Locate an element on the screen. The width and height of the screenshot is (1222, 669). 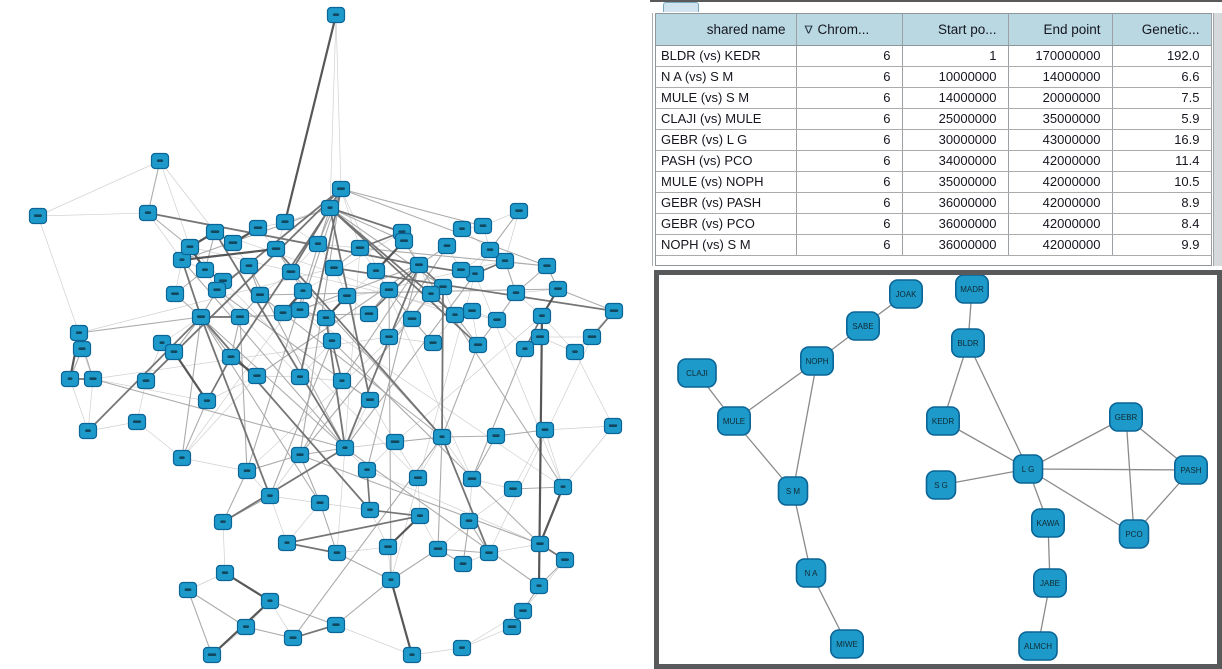
subnetwork-node: SABE is located at coordinates (862, 326).